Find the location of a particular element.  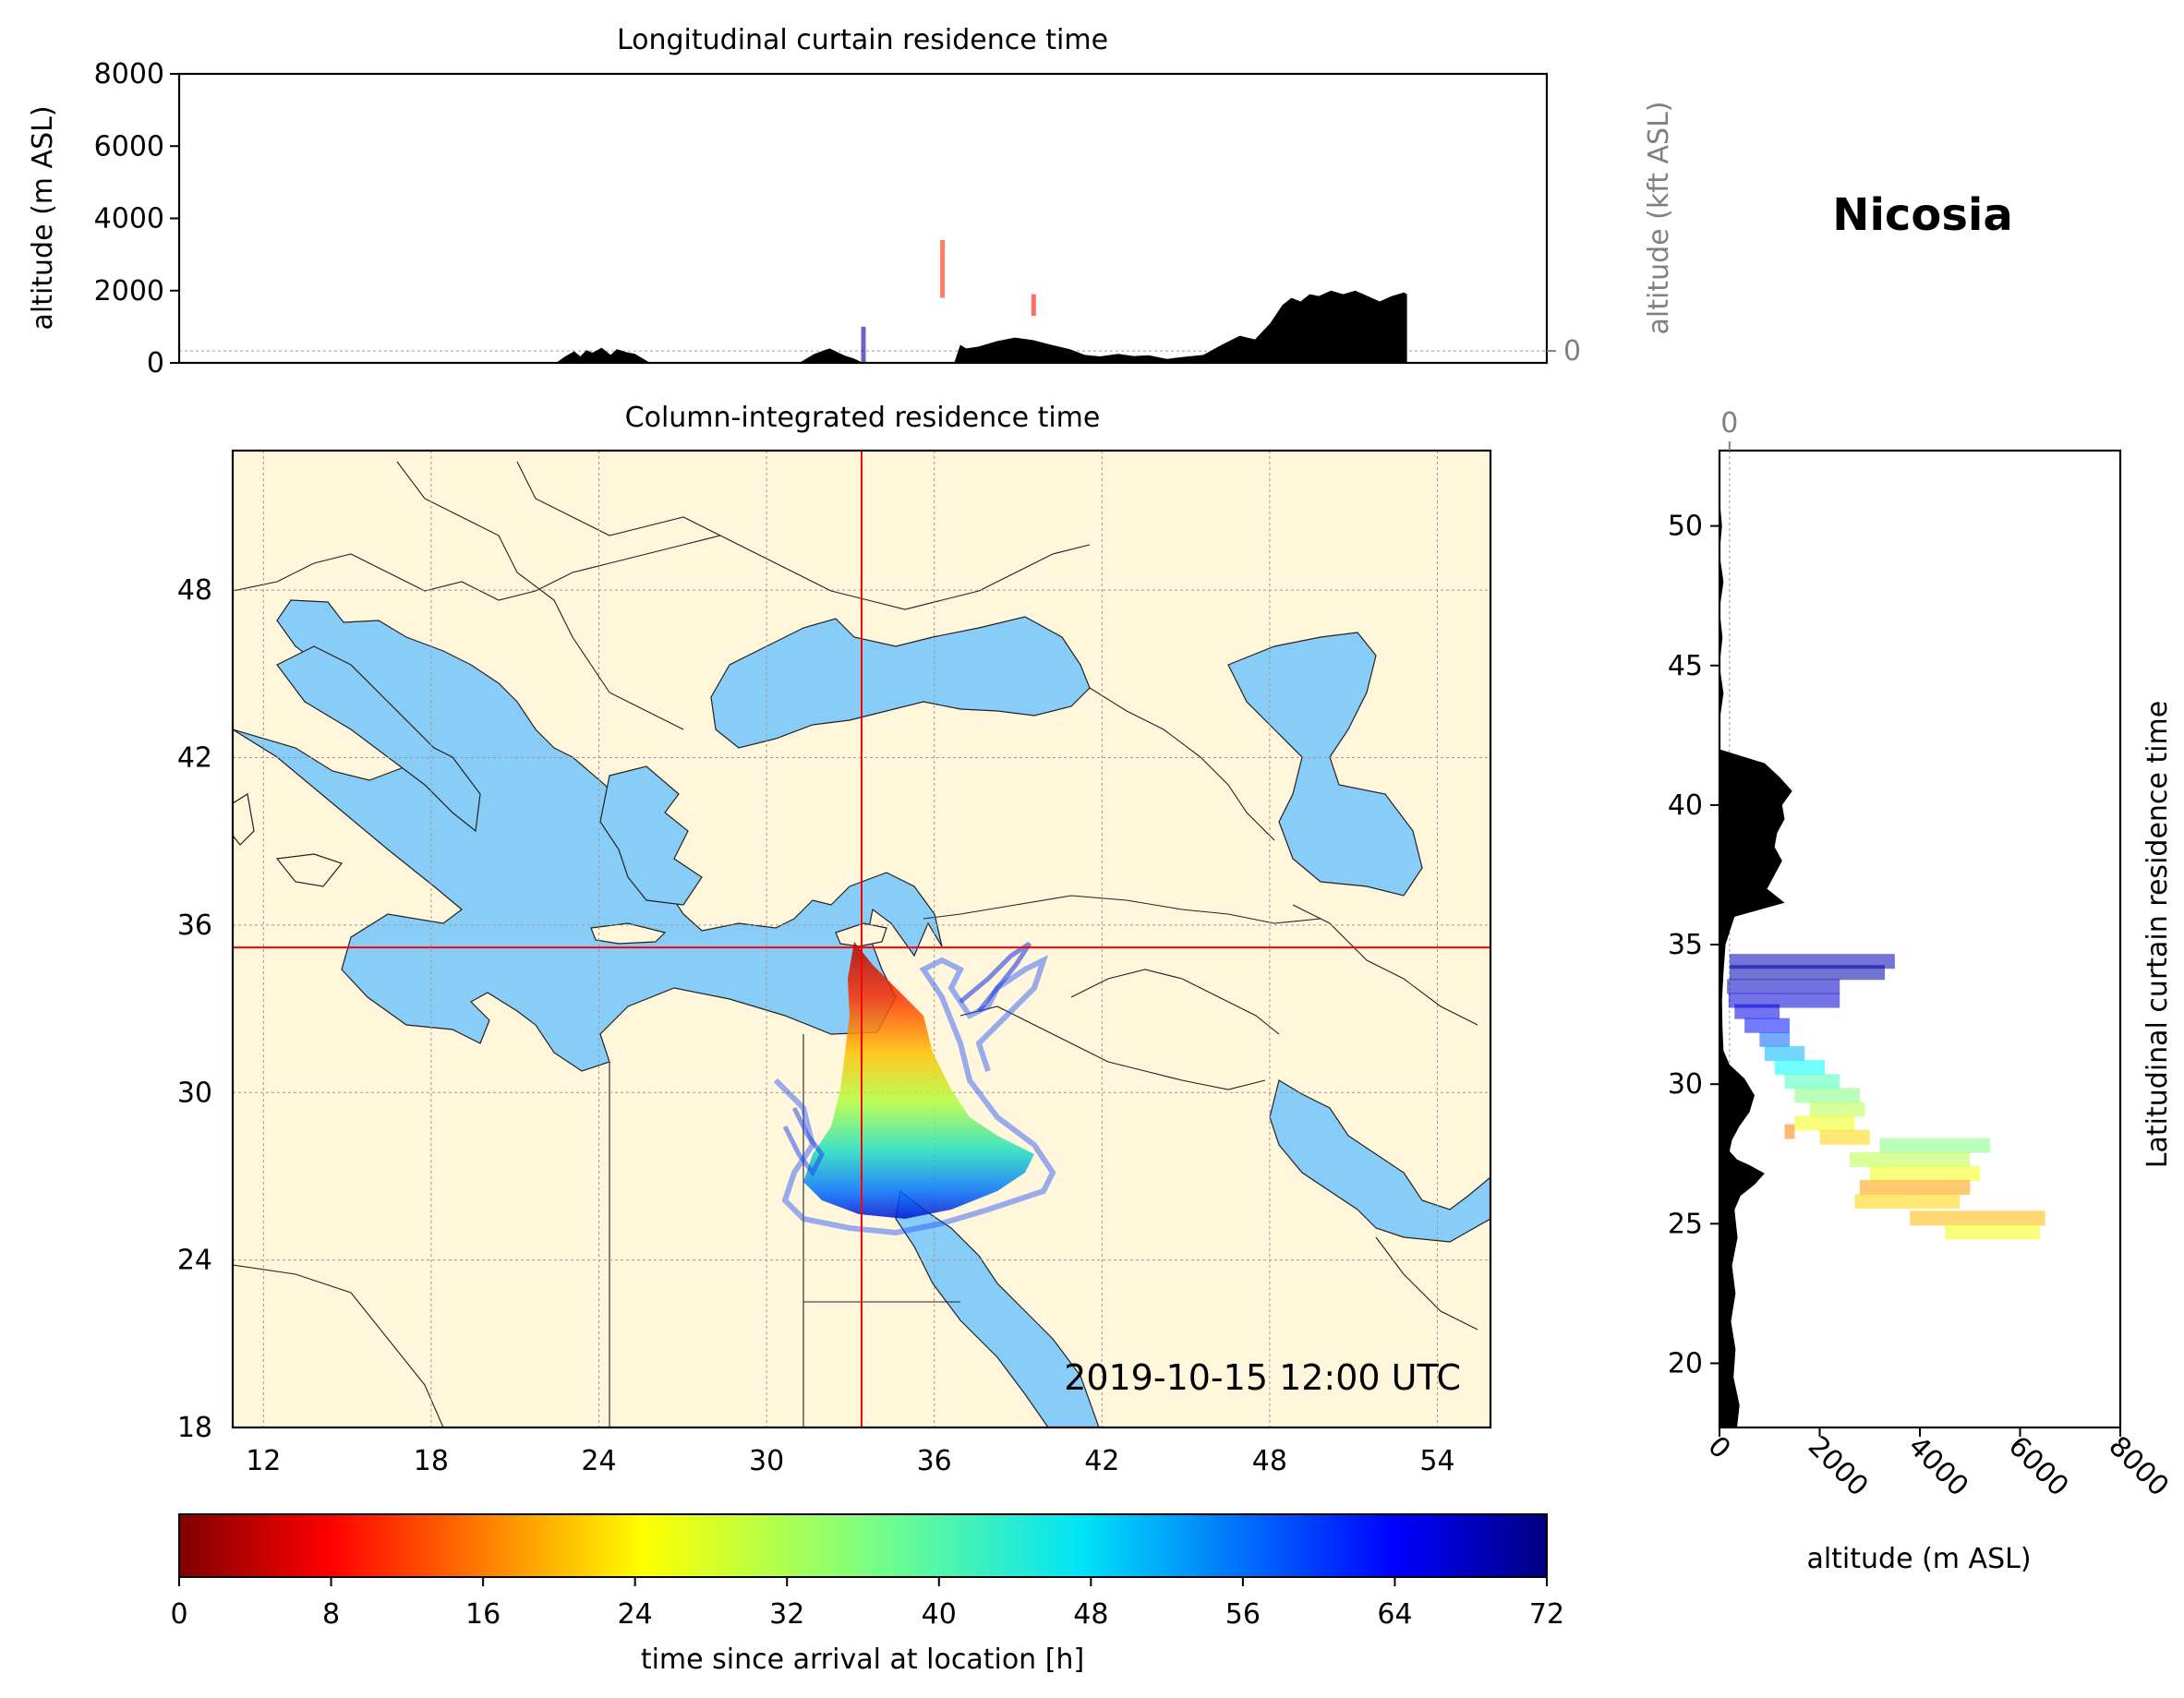

map-y-tick-label: 42 is located at coordinates (194, 758).